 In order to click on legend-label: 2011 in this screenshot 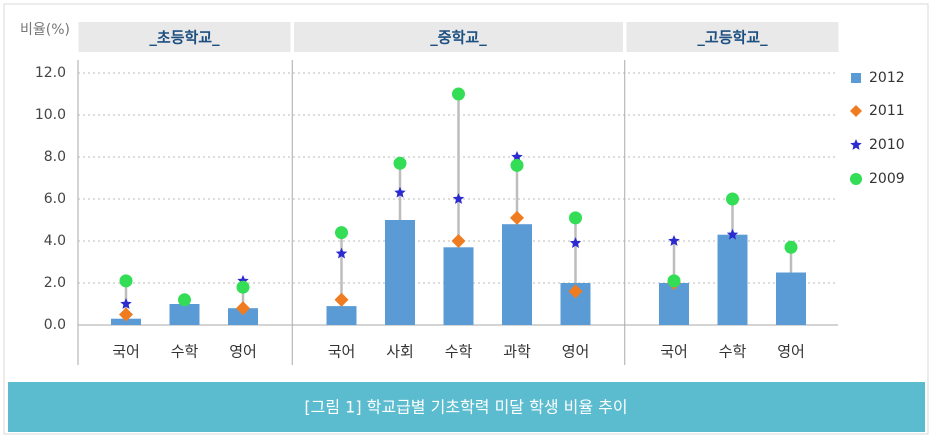, I will do `click(887, 111)`.